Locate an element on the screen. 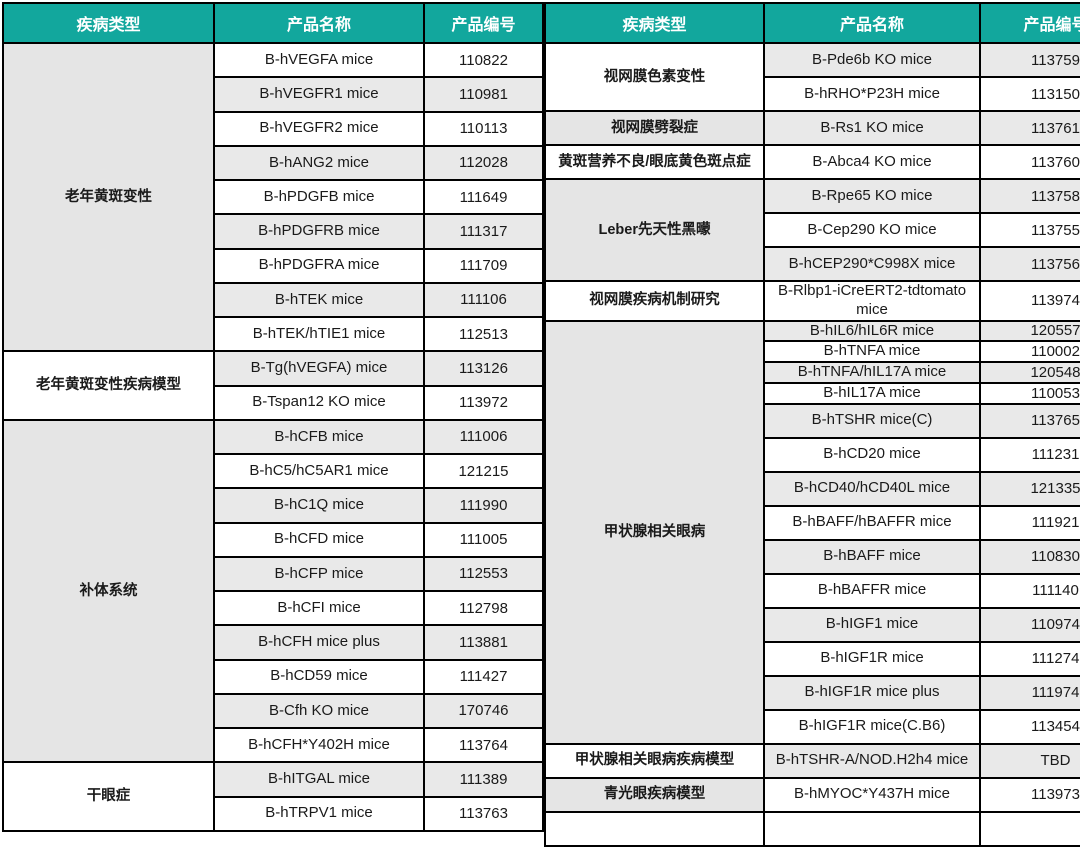 Image resolution: width=1080 pixels, height=847 pixels. table-row: 视网膜劈裂症 B-Rs1 KO mice 113761 is located at coordinates (812, 128).